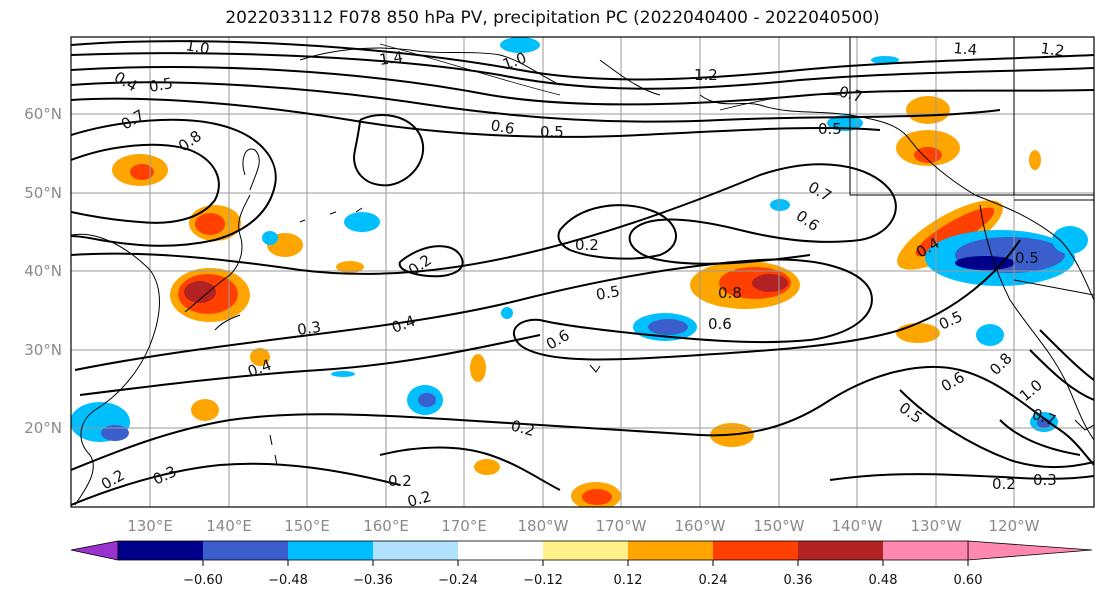 This screenshot has height=601, width=1105. Describe the element at coordinates (43, 193) in the screenshot. I see `lat-label: 50°N` at that location.